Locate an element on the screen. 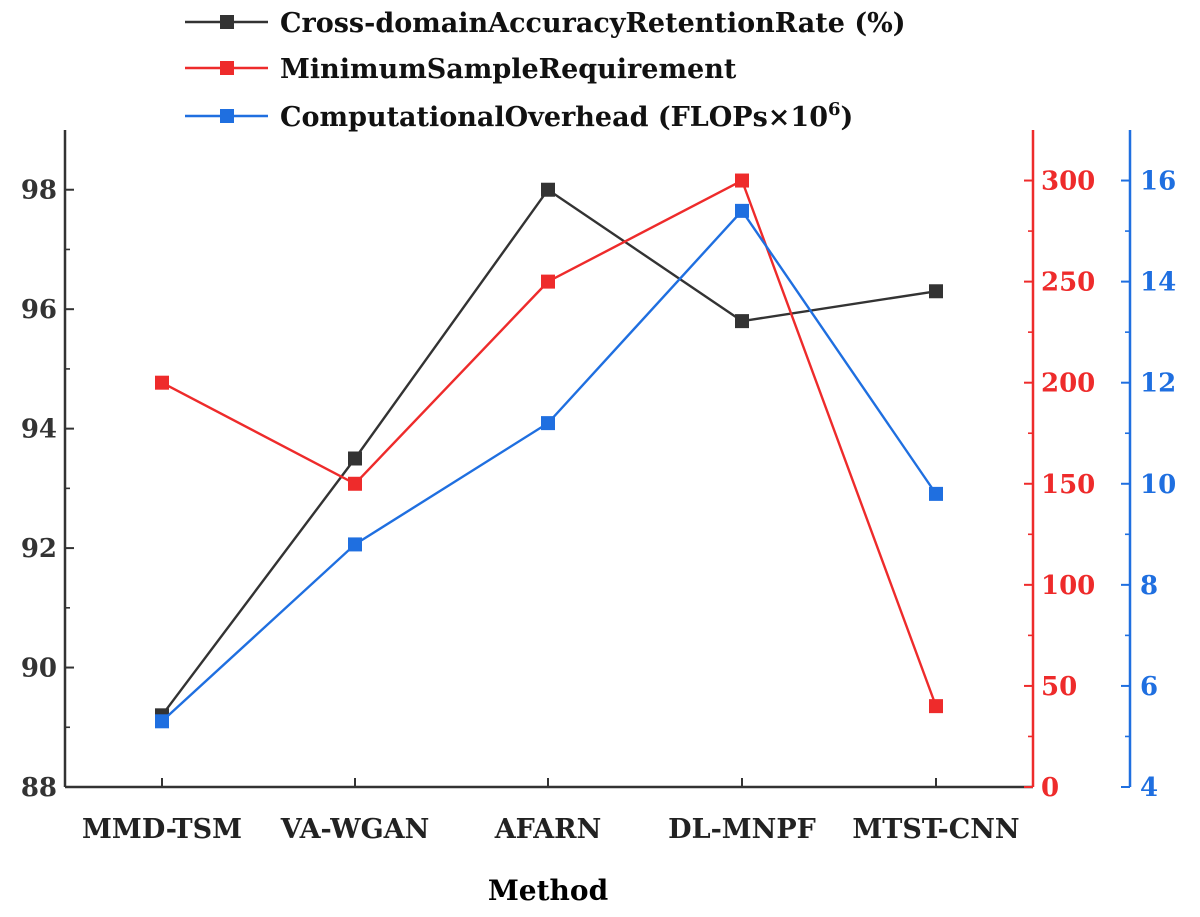 This screenshot has width=1200, height=917. right-axis-2-tick-label: 16 is located at coordinates (1158, 182).